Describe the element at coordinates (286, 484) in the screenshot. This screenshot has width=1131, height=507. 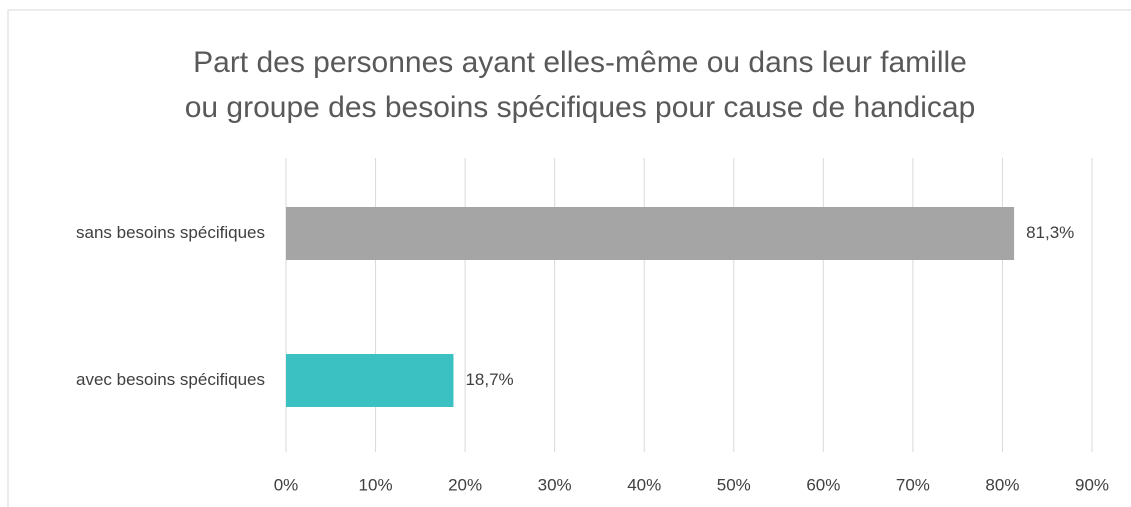
I see `x-tick-label: 0%` at that location.